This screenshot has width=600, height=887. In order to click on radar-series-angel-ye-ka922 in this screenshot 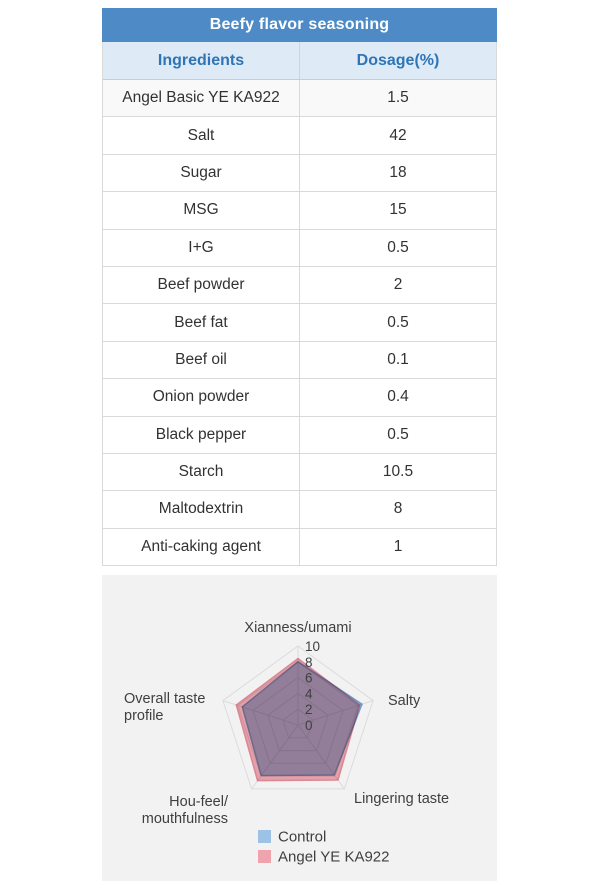, I will do `click(298, 719)`.